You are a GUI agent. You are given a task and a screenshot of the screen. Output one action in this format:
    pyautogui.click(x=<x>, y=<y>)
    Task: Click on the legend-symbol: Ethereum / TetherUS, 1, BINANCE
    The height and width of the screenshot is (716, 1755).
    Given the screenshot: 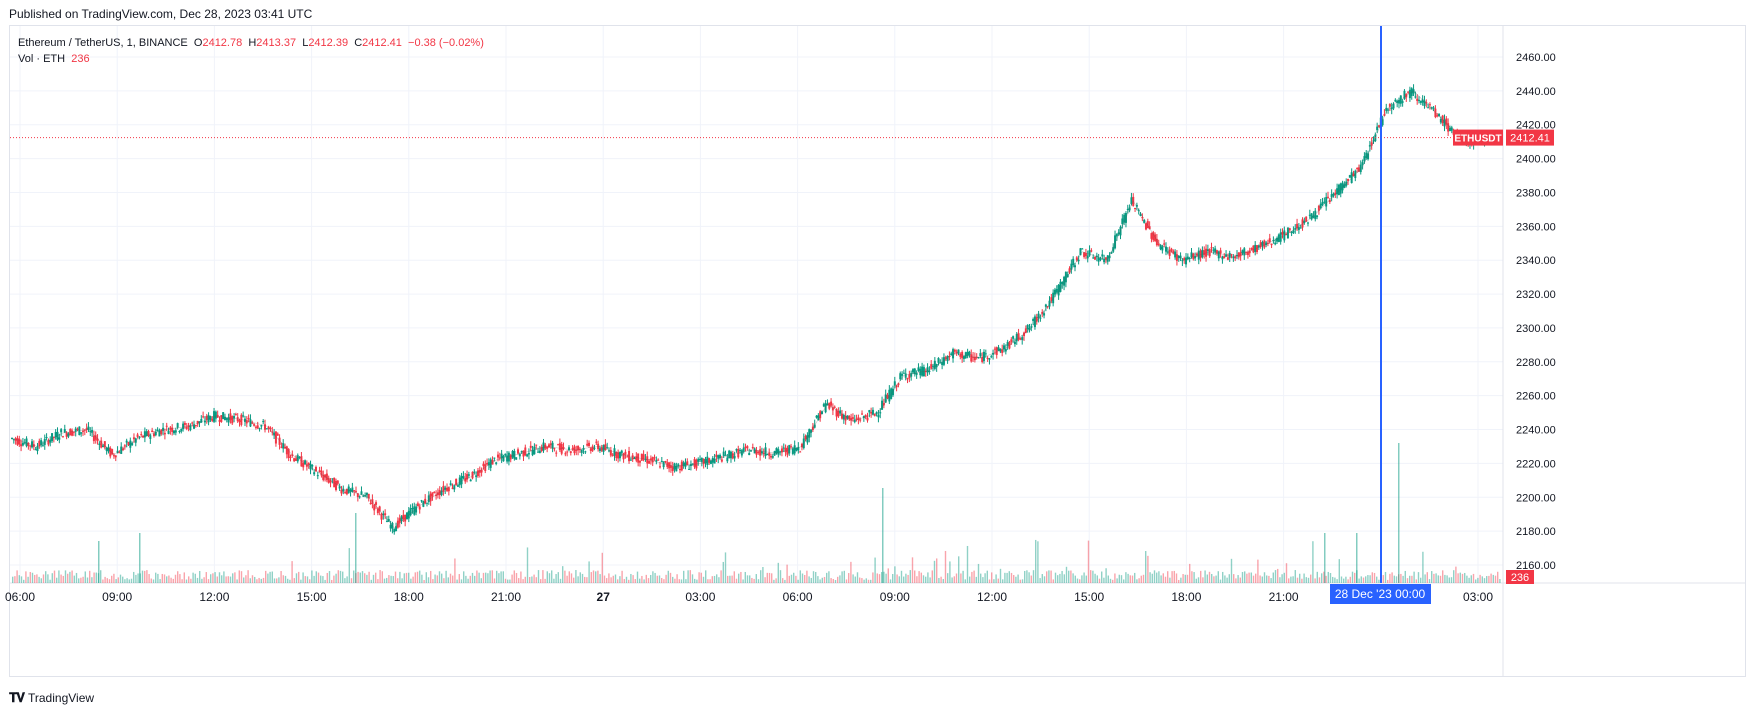 What is the action you would take?
    pyautogui.click(x=103, y=43)
    